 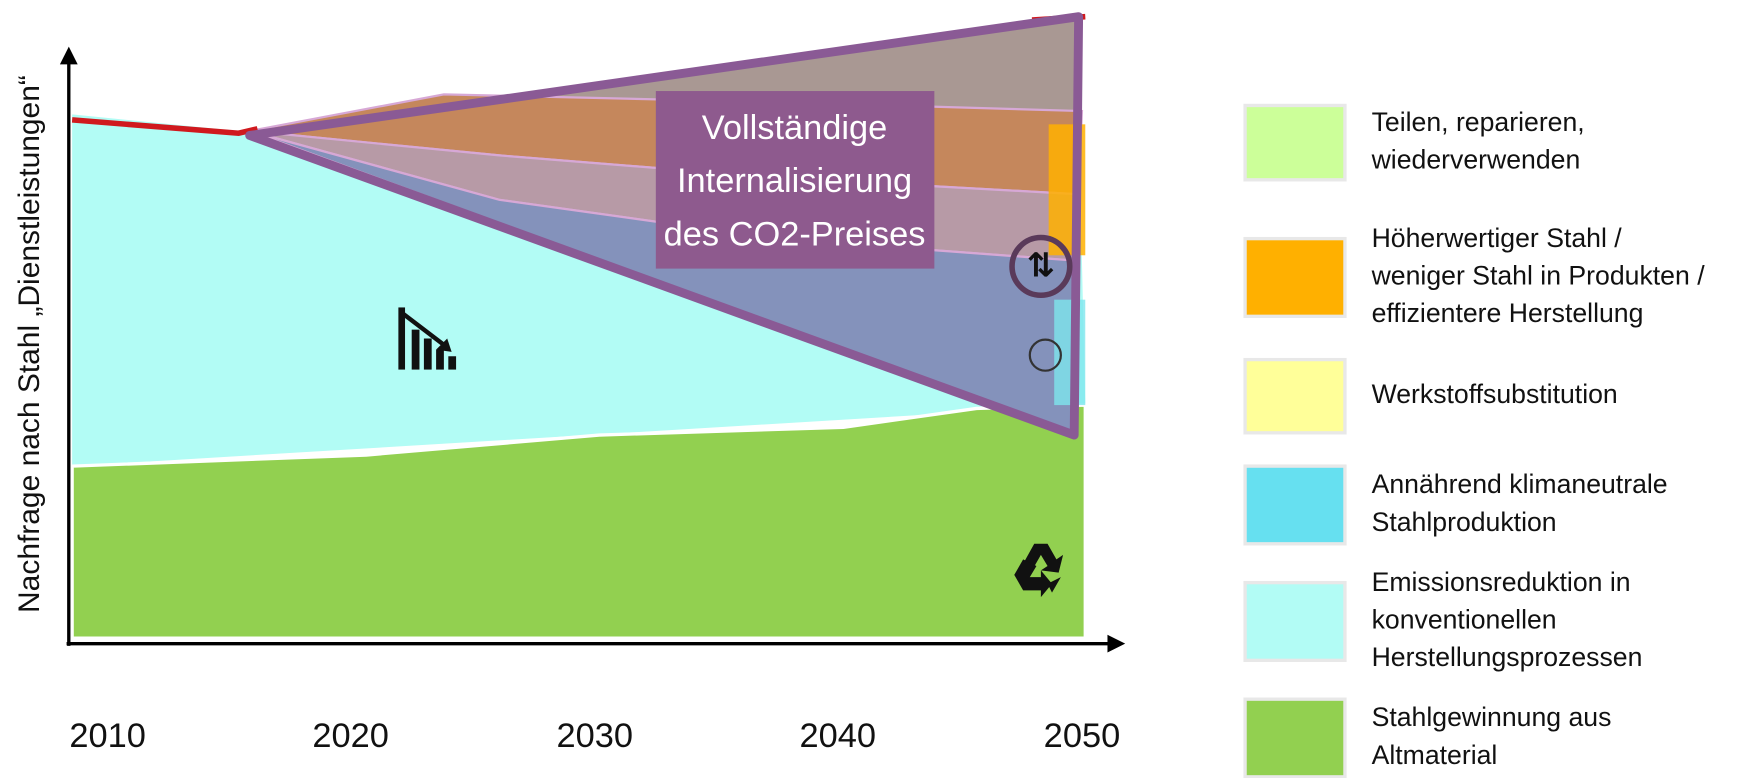 What do you see at coordinates (1116, 643) in the screenshot?
I see `x-arrow` at bounding box center [1116, 643].